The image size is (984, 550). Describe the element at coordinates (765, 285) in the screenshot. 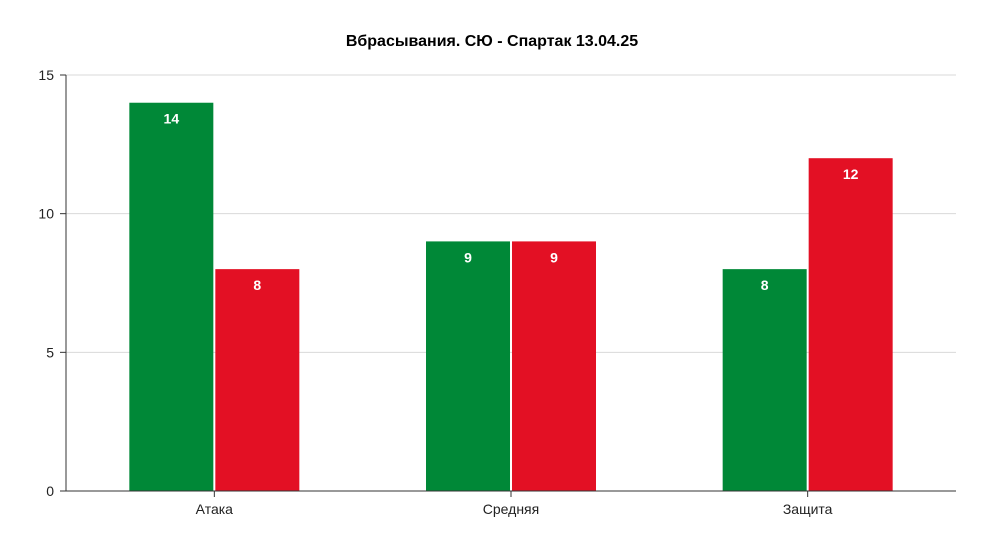

I see `data-label-2-0: 8` at that location.